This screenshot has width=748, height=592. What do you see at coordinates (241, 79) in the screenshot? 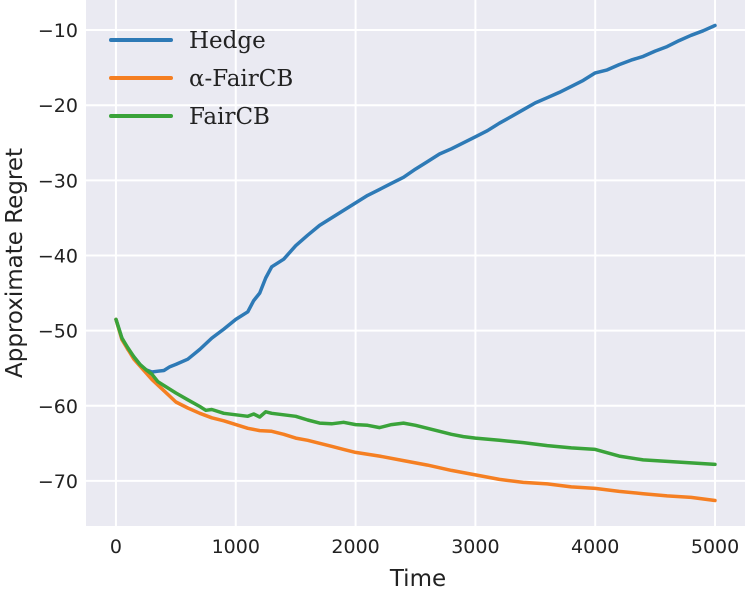
I see `legend-label: α-FairCB` at bounding box center [241, 79].